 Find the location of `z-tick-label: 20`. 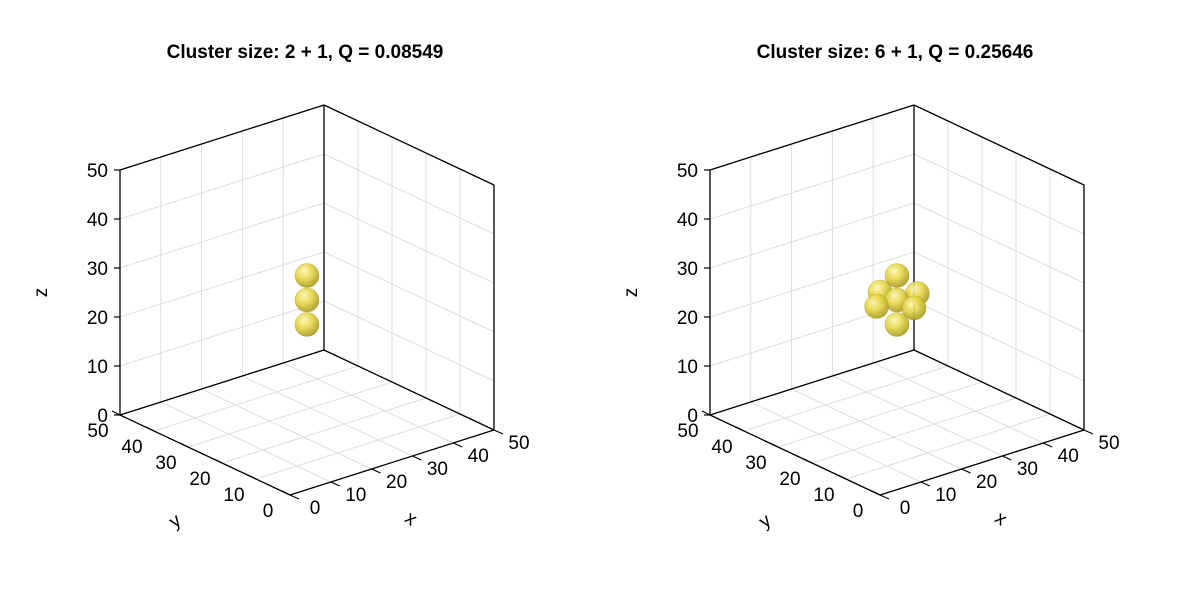

z-tick-label: 20 is located at coordinates (97, 318).